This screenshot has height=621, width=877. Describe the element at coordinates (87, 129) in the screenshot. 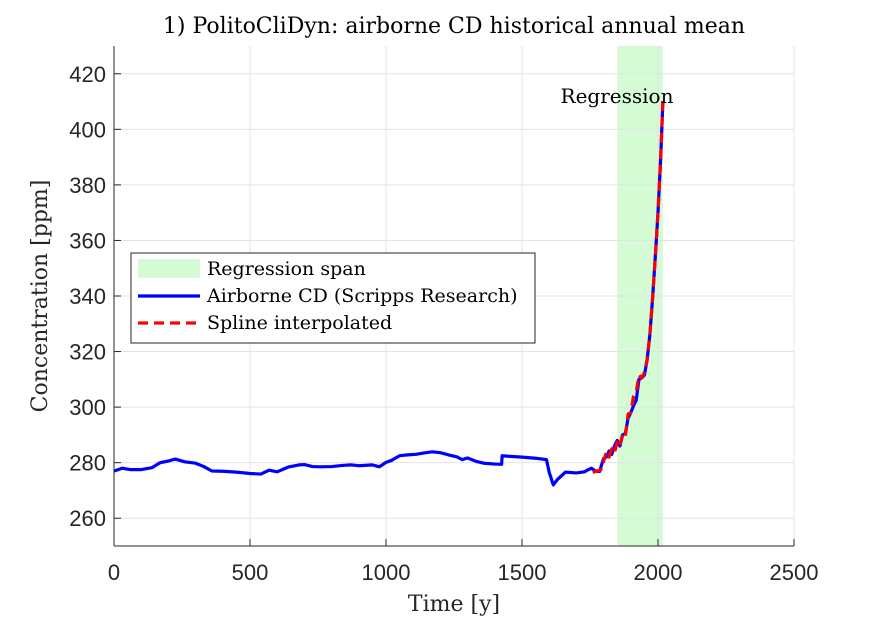

I see `y-tick-label-7: 400` at that location.